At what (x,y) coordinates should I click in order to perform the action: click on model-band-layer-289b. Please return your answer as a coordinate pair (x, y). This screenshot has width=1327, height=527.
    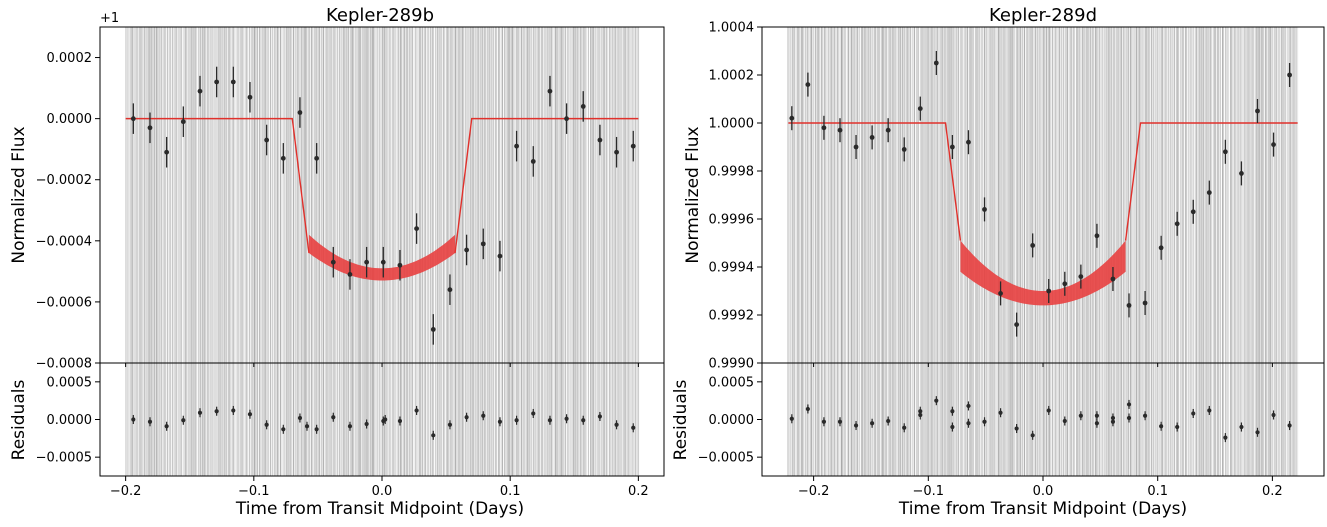
    Looking at the image, I should click on (382, 257).